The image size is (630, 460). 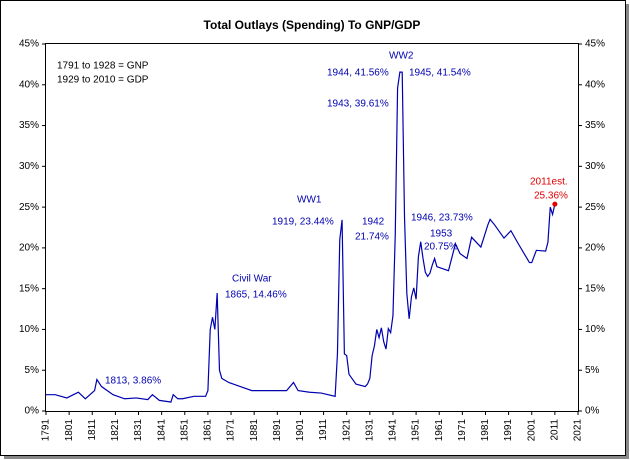 What do you see at coordinates (595, 248) in the screenshot?
I see `y2-tick-label: 20%` at bounding box center [595, 248].